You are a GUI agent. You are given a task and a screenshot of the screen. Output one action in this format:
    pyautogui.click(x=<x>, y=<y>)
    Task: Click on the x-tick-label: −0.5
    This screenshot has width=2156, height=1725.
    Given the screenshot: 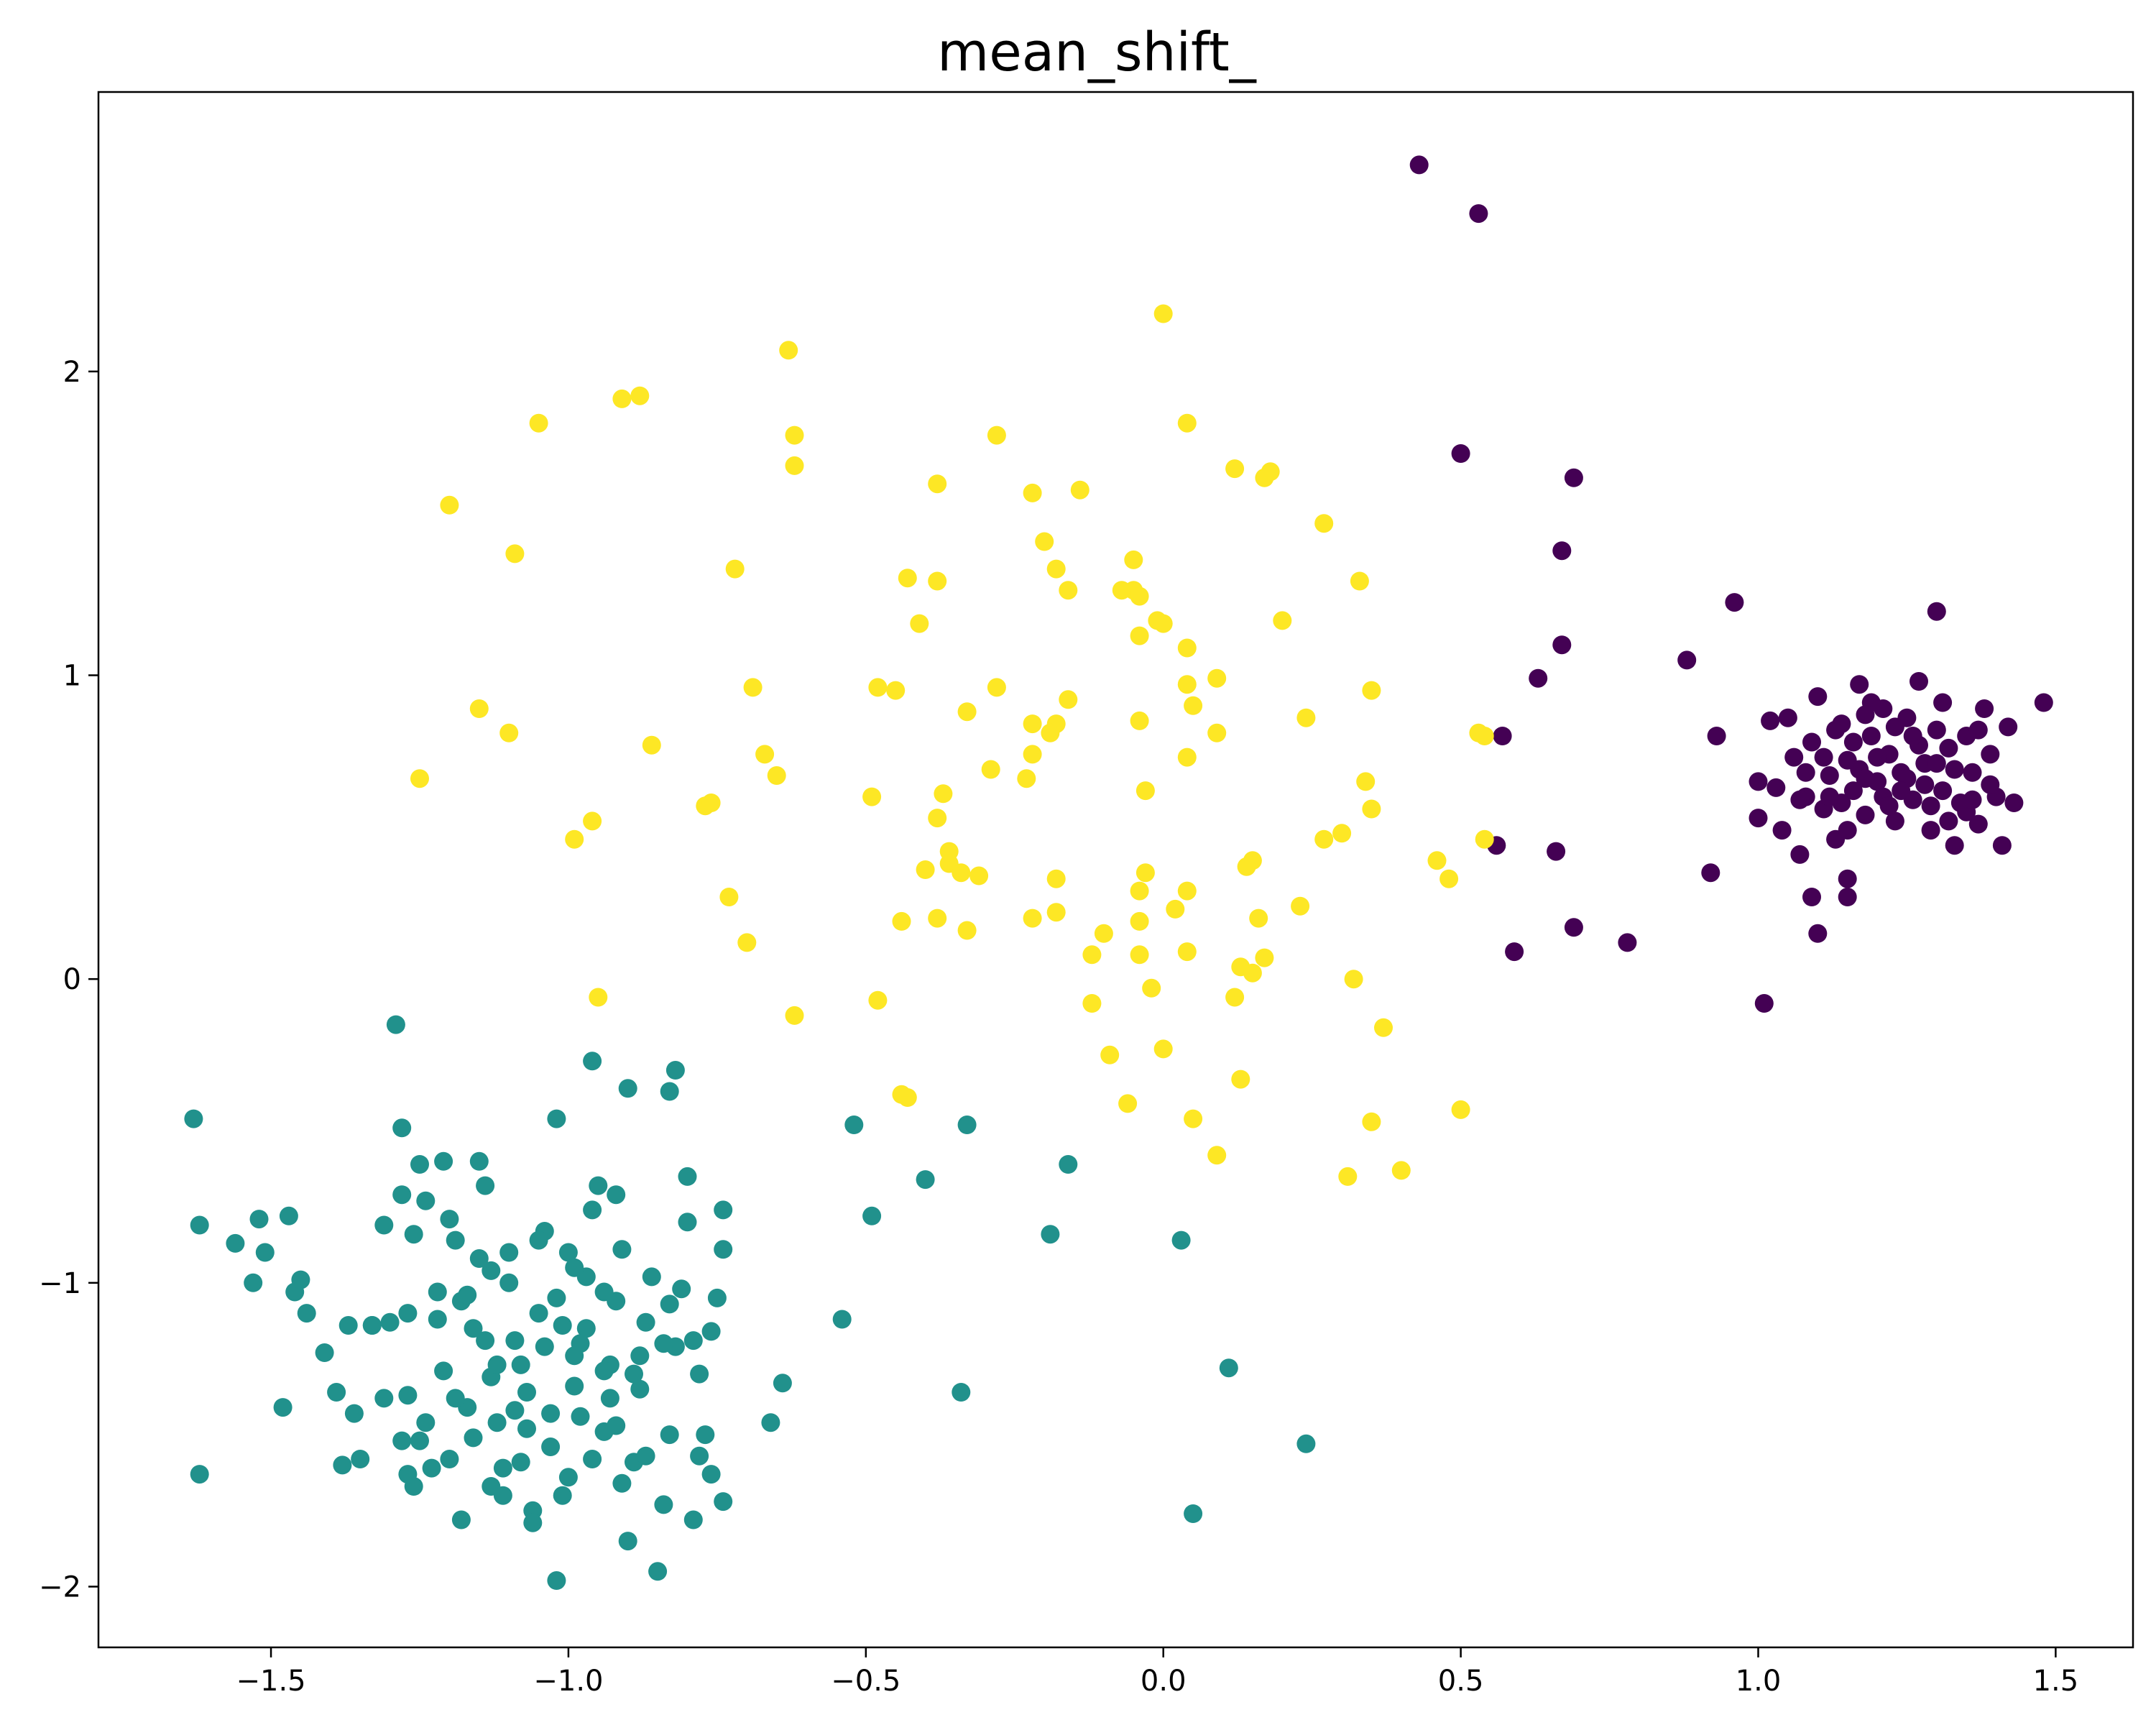 What is the action you would take?
    pyautogui.click(x=865, y=1681)
    